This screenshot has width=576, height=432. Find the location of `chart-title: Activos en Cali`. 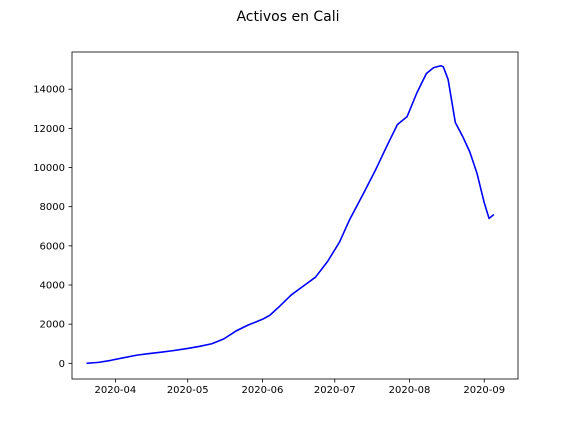

chart-title: Activos en Cali is located at coordinates (287, 17).